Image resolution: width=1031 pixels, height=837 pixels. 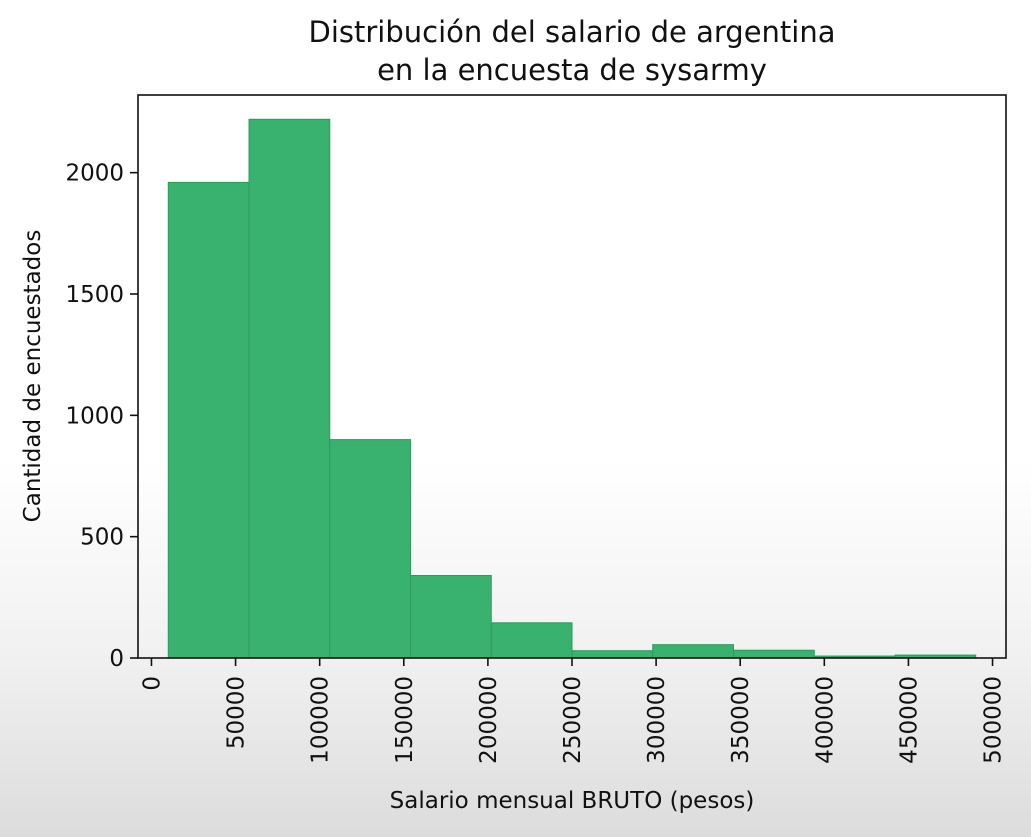 I want to click on x-axis-label: Salario mensual BRUTO (pesos), so click(x=572, y=801).